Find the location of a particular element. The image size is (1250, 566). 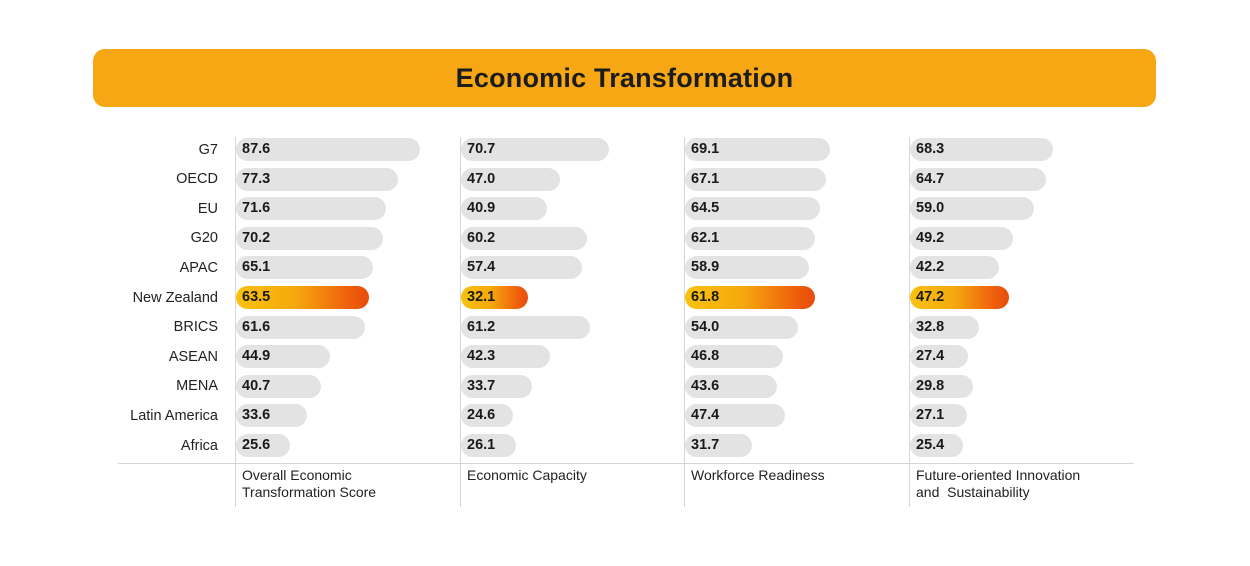

data-label: 42.2 is located at coordinates (930, 267).